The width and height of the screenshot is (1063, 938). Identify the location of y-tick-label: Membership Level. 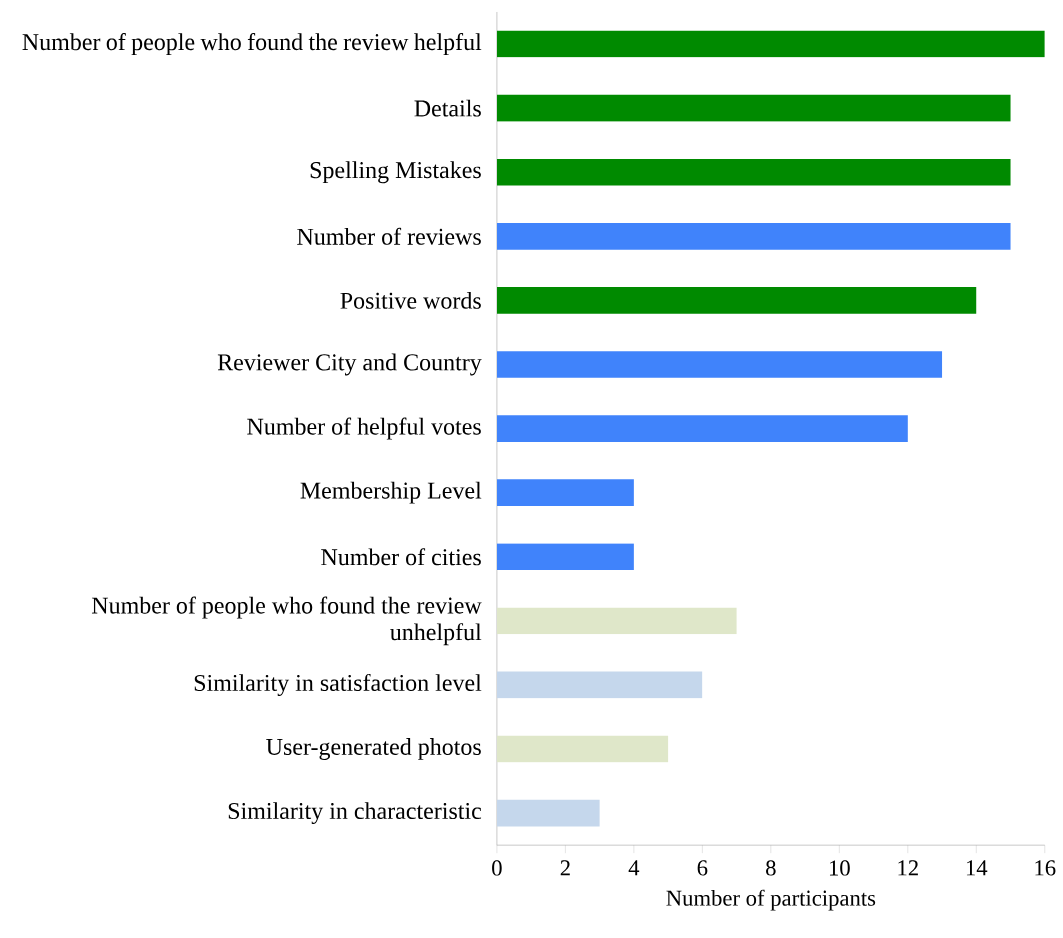
(391, 492).